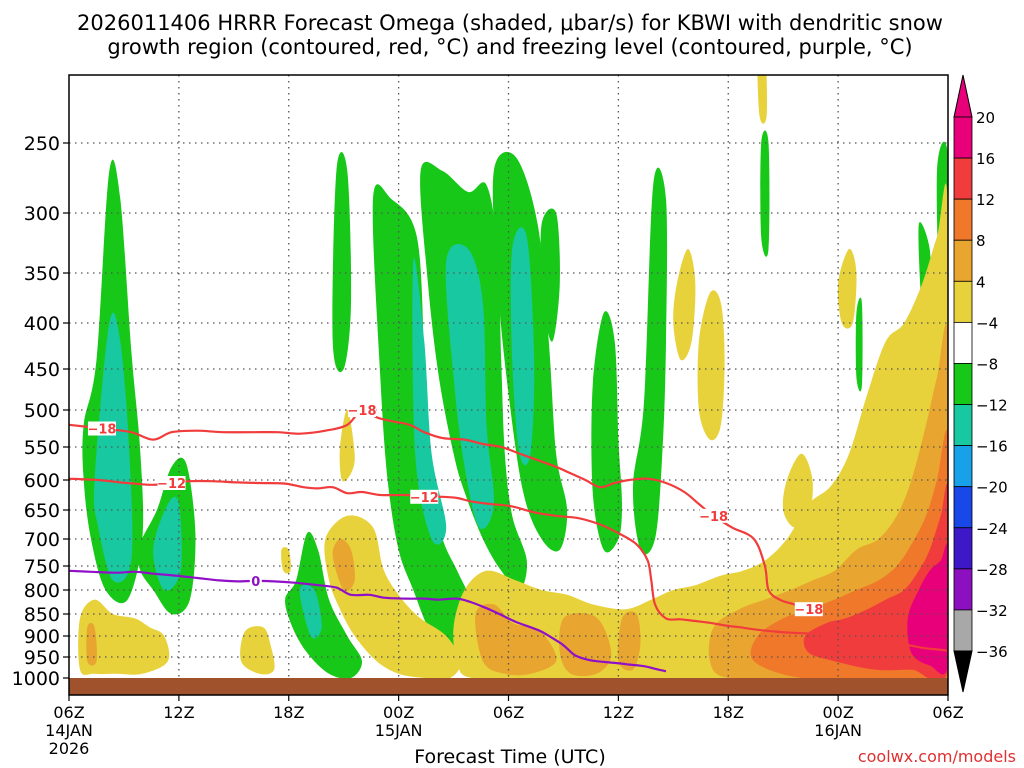 The height and width of the screenshot is (768, 1024). I want to click on freezing-level-0-line, so click(368, 621).